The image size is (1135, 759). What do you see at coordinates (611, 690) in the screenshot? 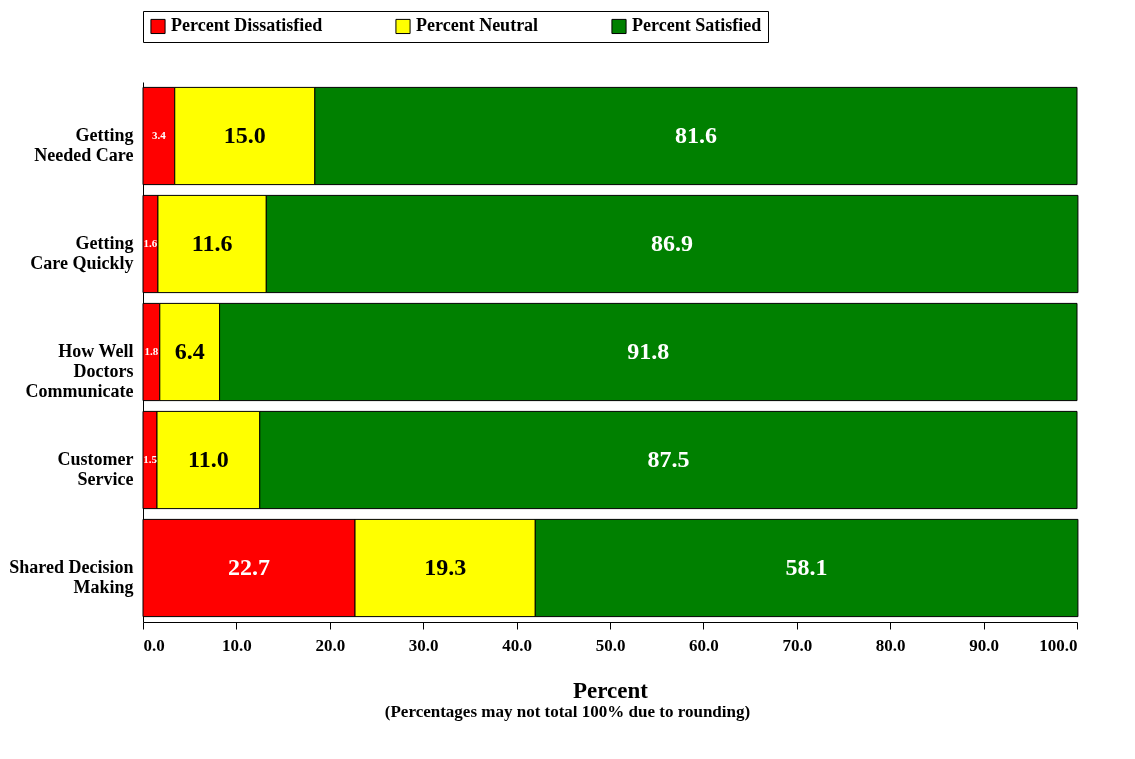
I see `x-axis-title: Percent` at bounding box center [611, 690].